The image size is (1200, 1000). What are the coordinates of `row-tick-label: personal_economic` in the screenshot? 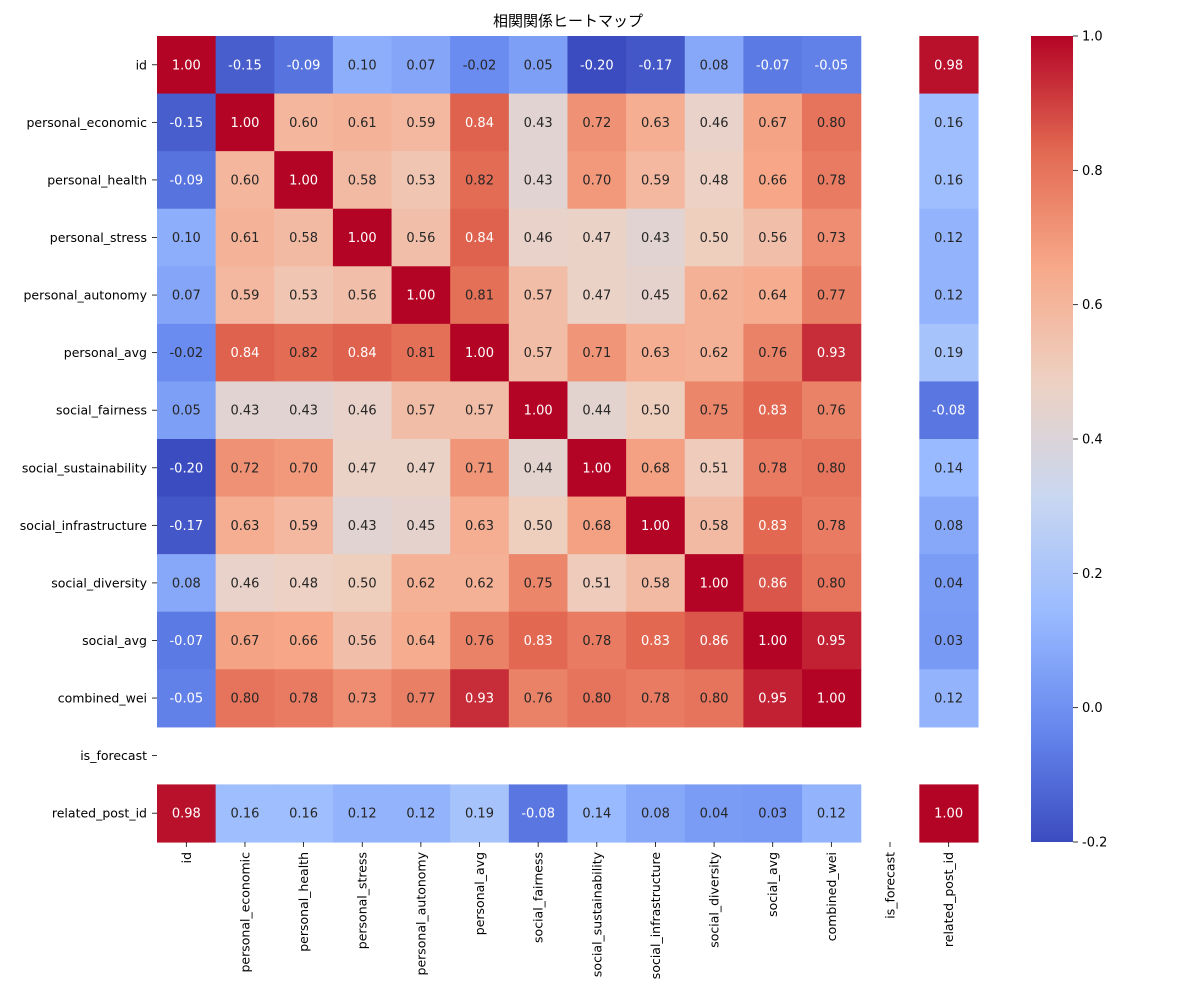 It's located at (86, 122).